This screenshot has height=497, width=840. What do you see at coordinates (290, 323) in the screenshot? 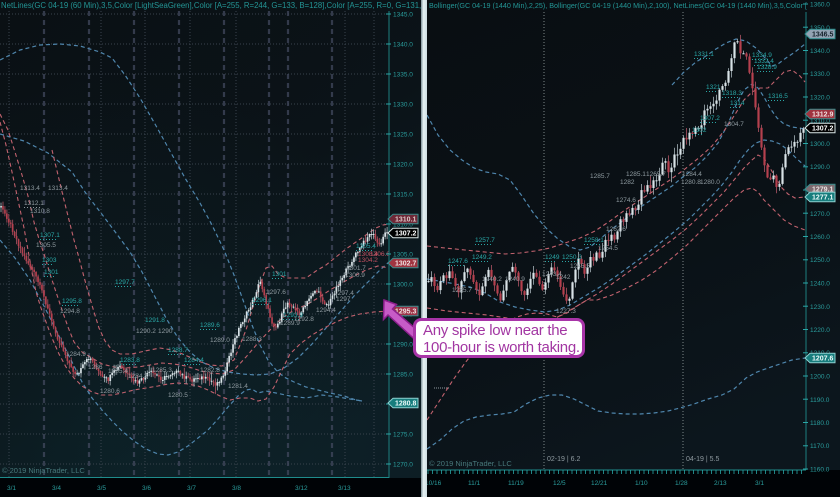
I see `svg-text: 1289.9` at bounding box center [290, 323].